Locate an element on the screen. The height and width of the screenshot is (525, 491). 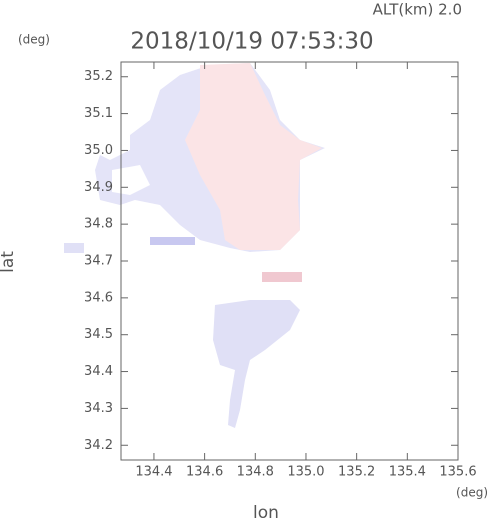
y-tick-label: 34.3 is located at coordinates (98, 408).